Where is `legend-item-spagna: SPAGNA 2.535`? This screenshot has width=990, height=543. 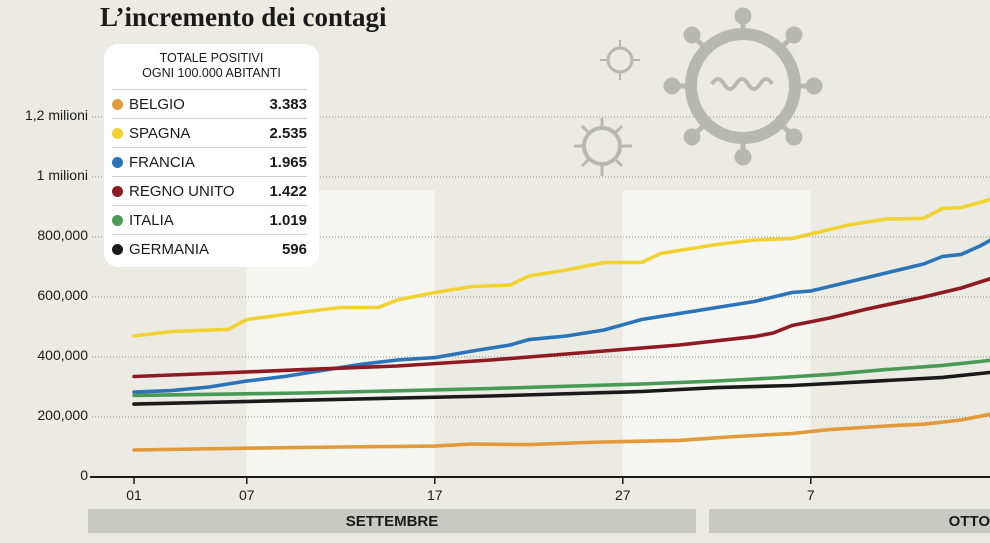 legend-item-spagna: SPAGNA 2.535 is located at coordinates (209, 133).